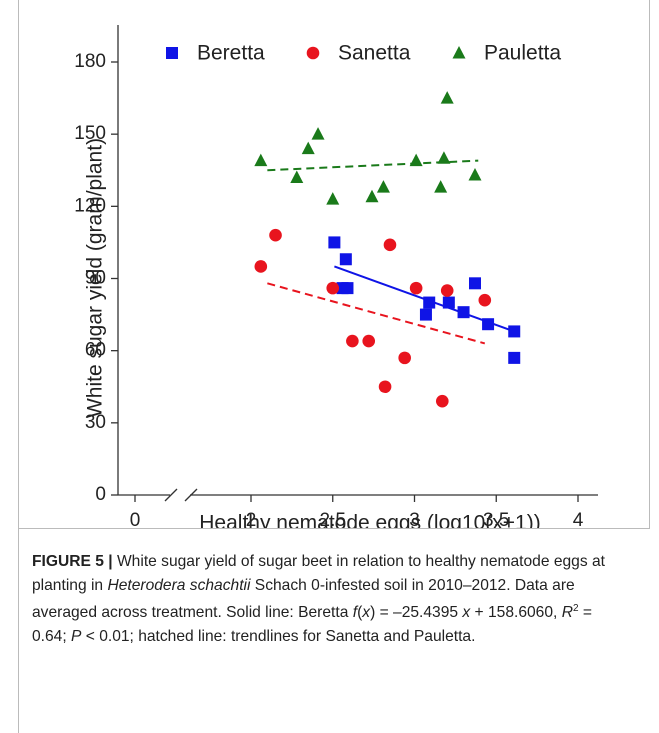 The height and width of the screenshot is (733, 659). Describe the element at coordinates (135, 519) in the screenshot. I see `x-tick-label: 0` at that location.